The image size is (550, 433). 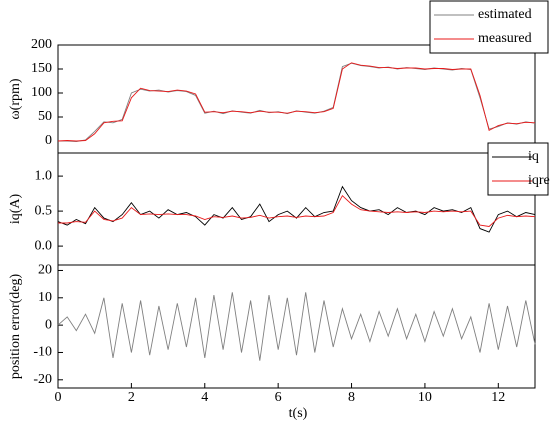 I want to click on y-tick-label: 1.0, so click(x=44, y=175).